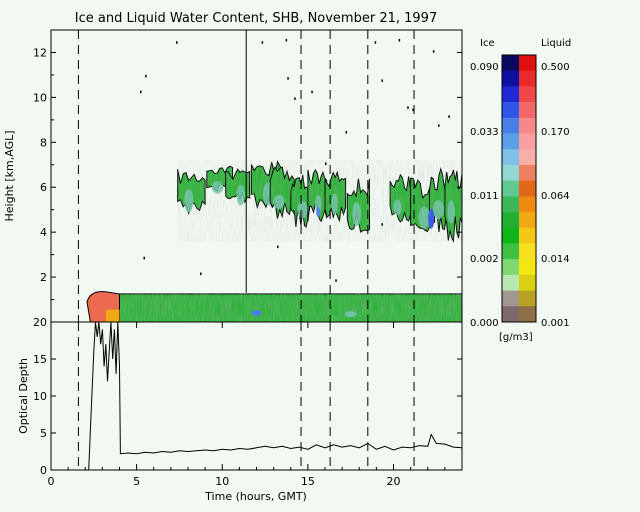 The image size is (640, 512). Describe the element at coordinates (43, 232) in the screenshot. I see `upper-y-tick-label: 4` at that location.